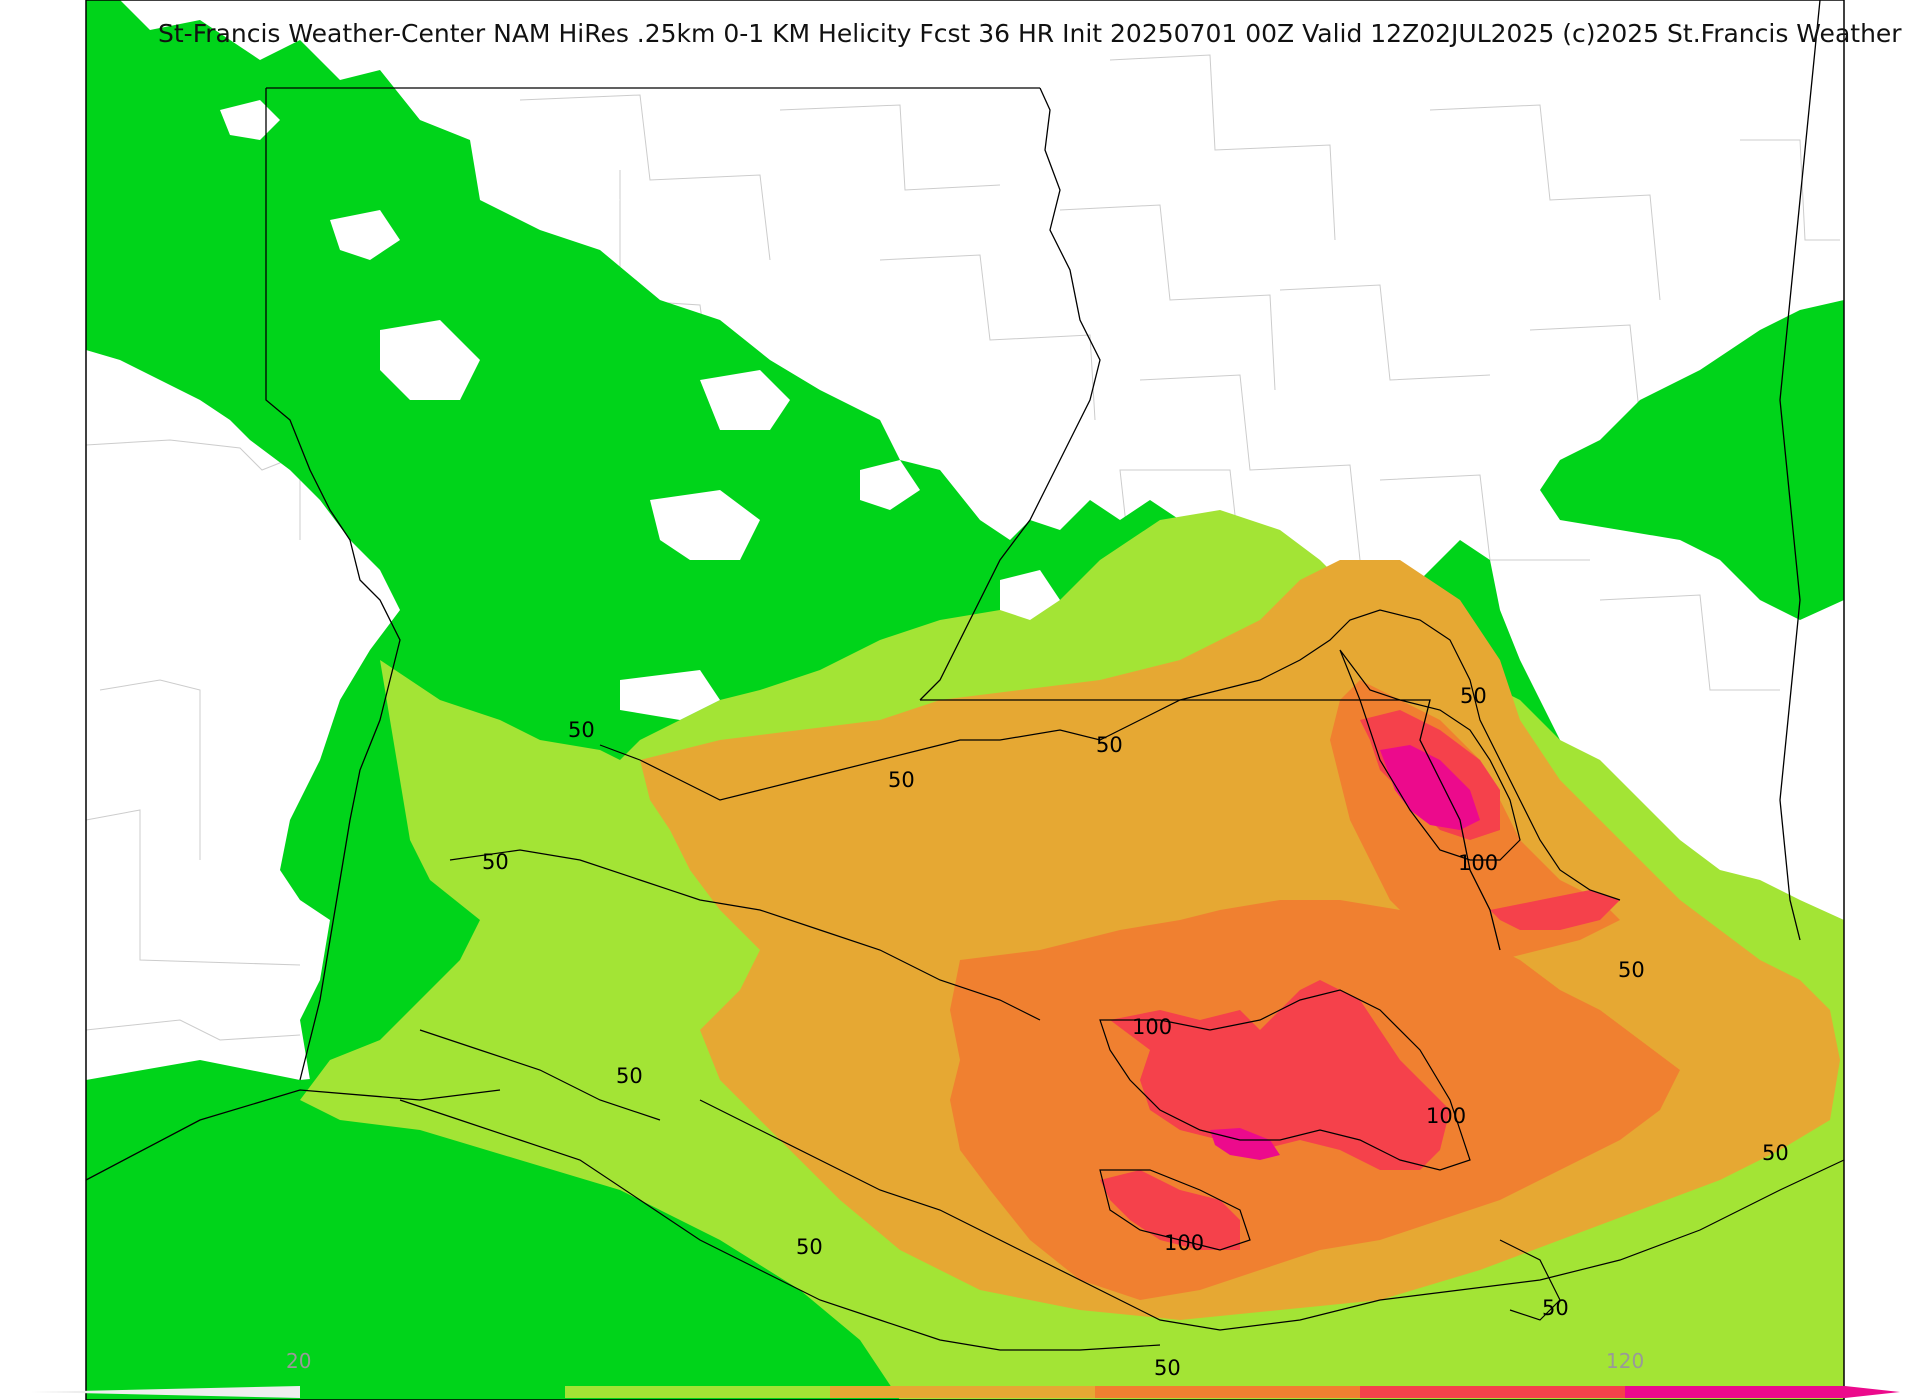 The image size is (1920, 1400). What do you see at coordinates (965, 1373) in the screenshot?
I see `colorbar: 20 120` at bounding box center [965, 1373].